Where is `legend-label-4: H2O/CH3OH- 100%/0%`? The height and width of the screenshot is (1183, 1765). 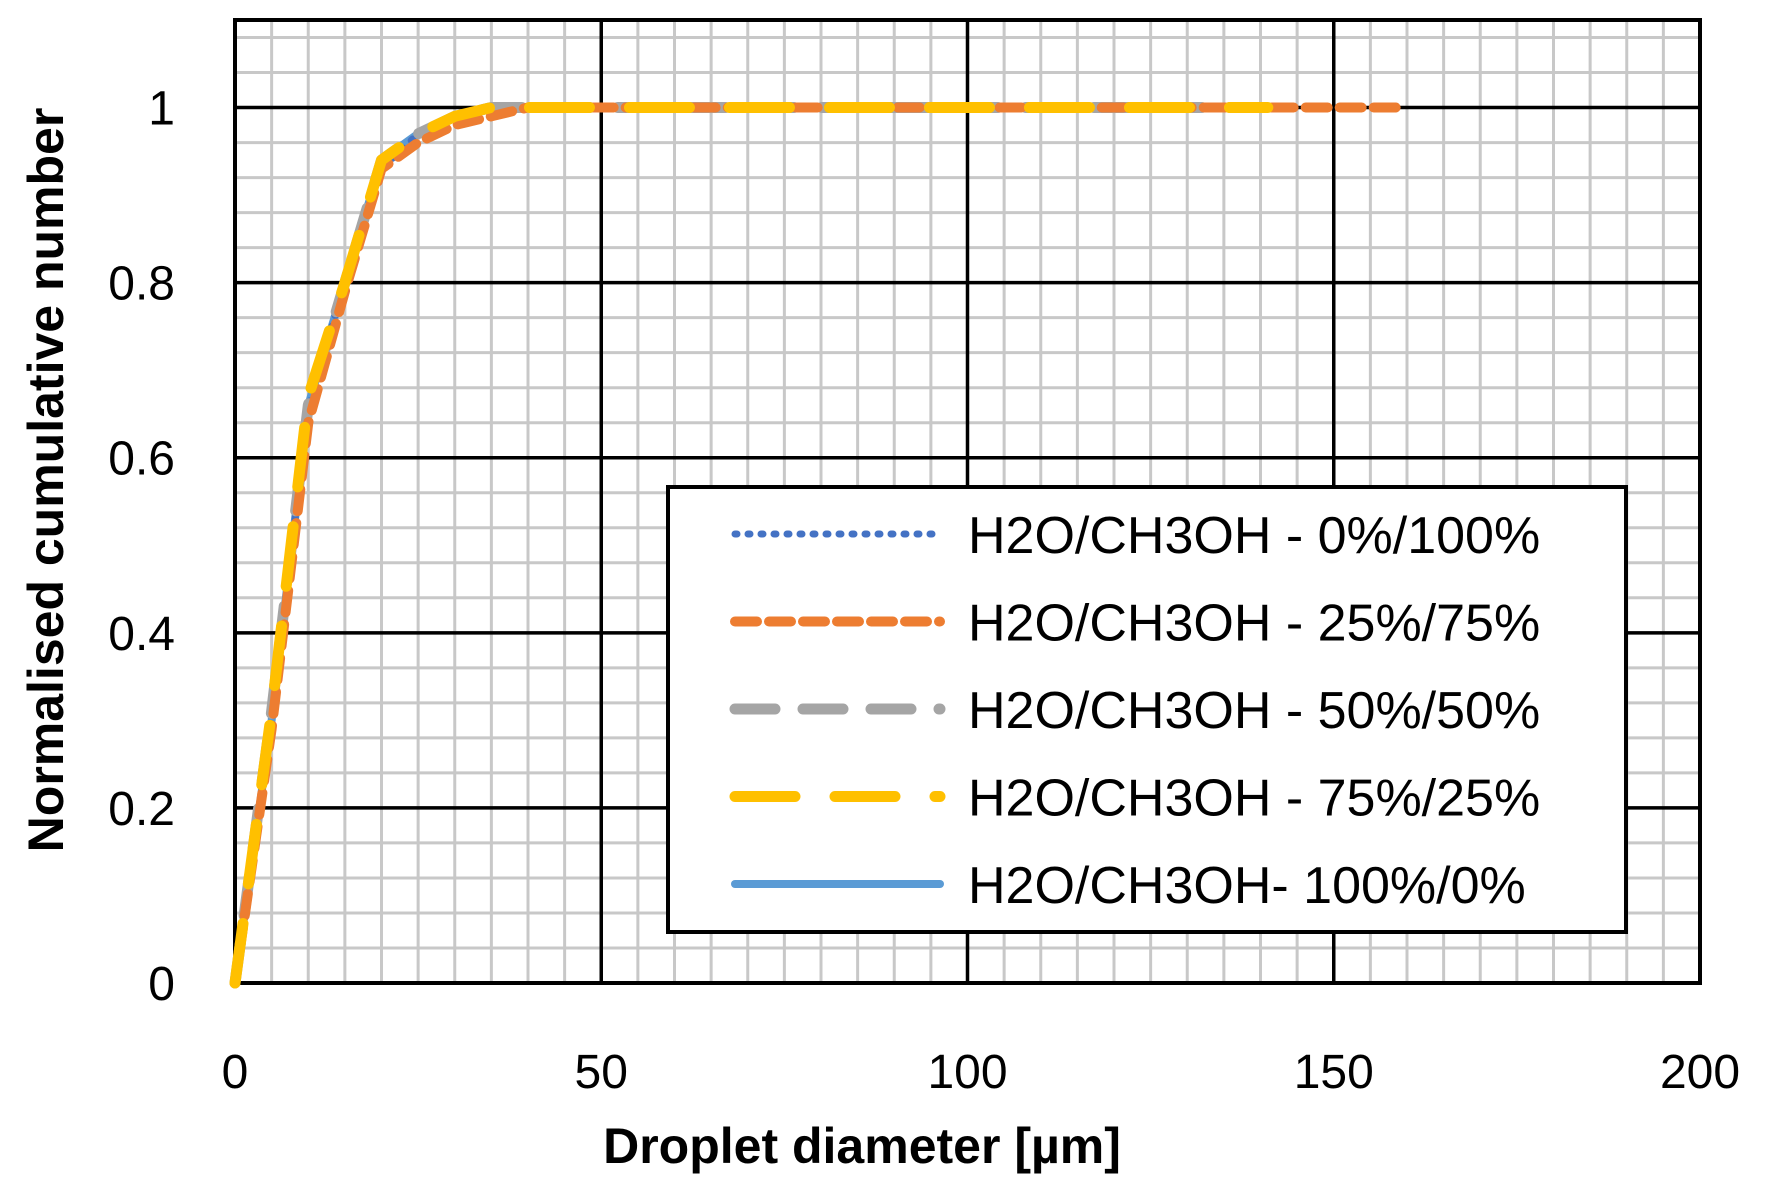
legend-label-4: H2O/CH3OH- 100%/0% is located at coordinates (1247, 886).